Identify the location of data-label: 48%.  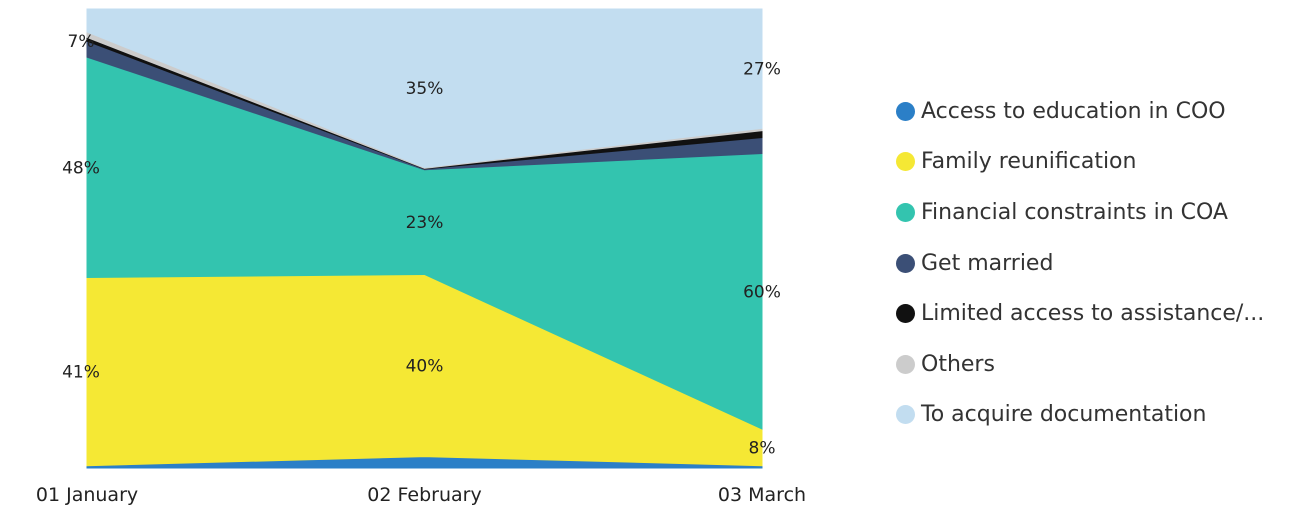
(81, 168).